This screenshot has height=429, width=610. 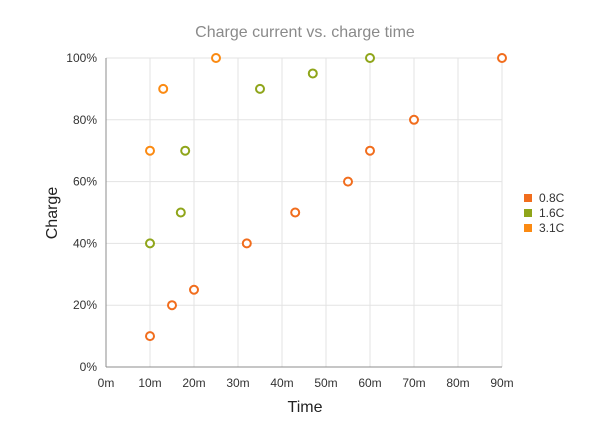 What do you see at coordinates (85, 305) in the screenshot?
I see `y-tick-label: 20%` at bounding box center [85, 305].